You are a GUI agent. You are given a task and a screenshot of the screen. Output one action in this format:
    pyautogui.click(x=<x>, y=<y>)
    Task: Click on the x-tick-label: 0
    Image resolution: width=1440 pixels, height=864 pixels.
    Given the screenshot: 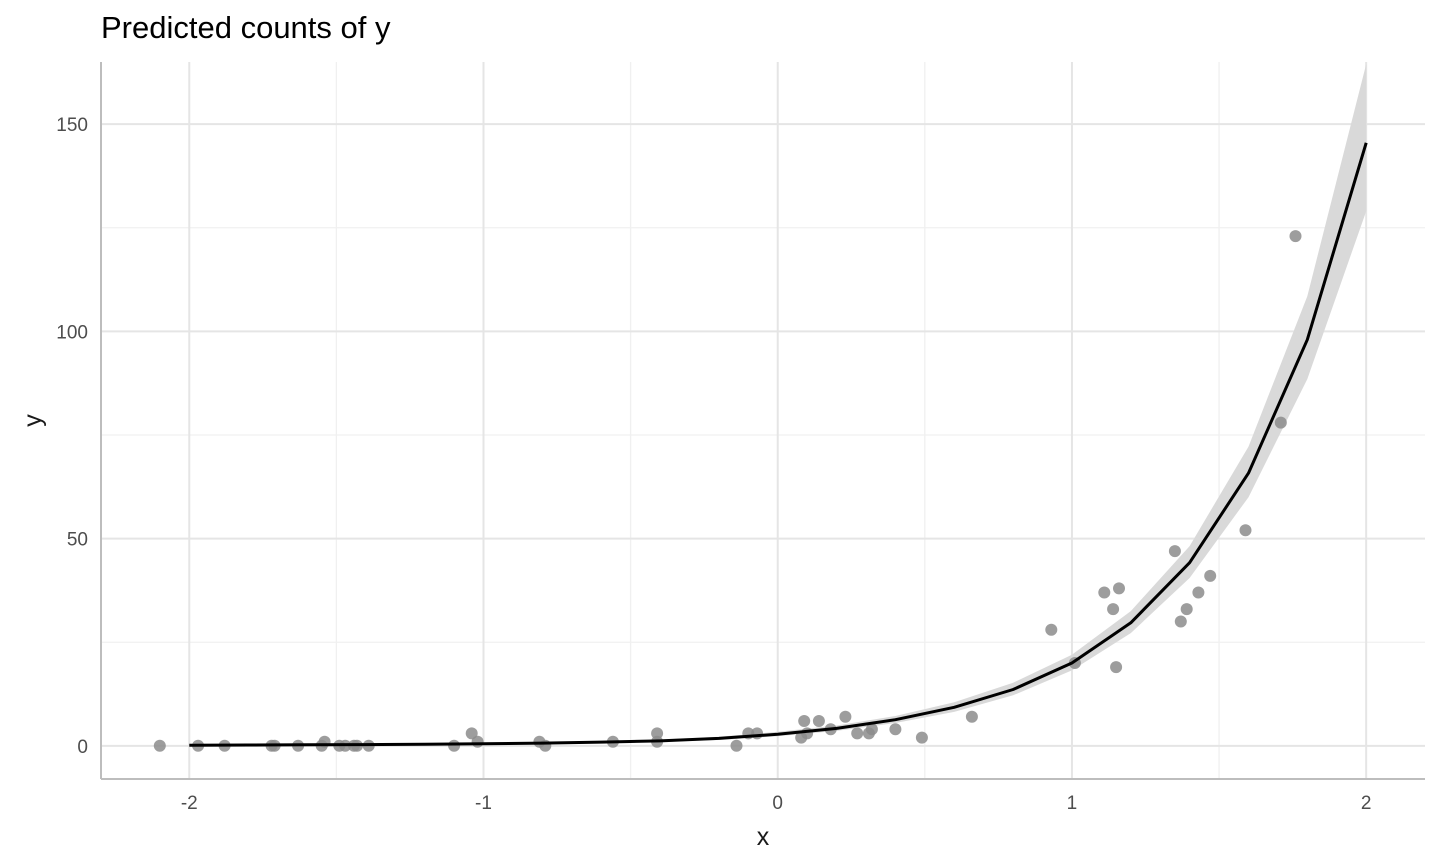 What is the action you would take?
    pyautogui.click(x=777, y=803)
    